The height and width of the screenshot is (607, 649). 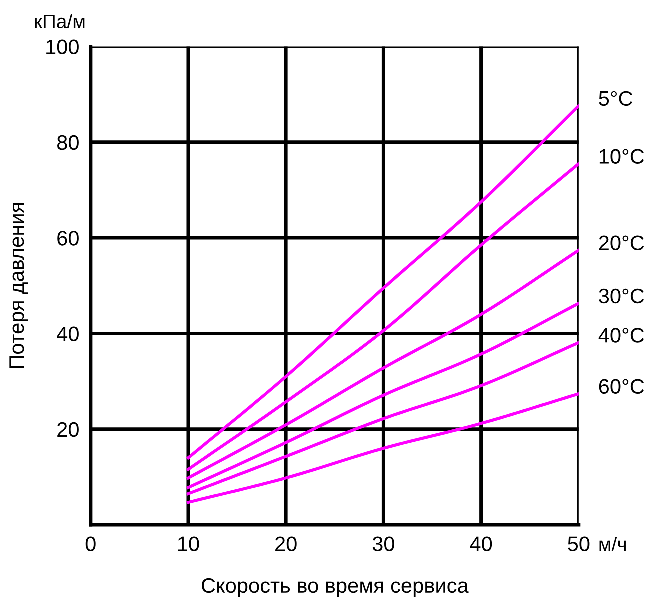 I want to click on series-label: 10°C, so click(x=622, y=156).